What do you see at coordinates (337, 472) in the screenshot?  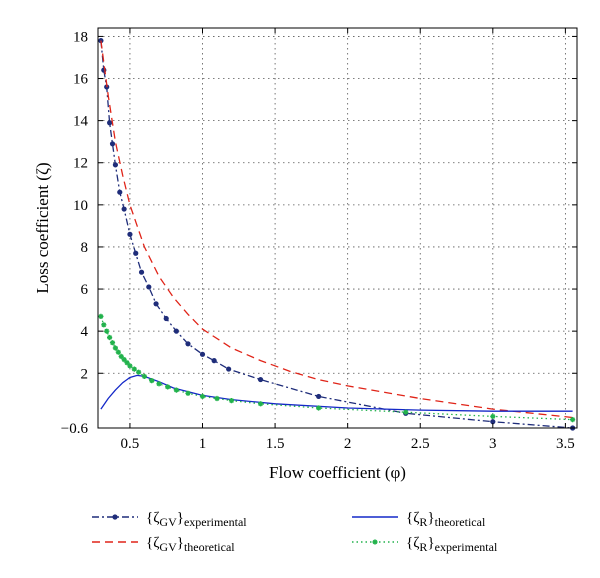 I see `x-axis-title: Flow coefficient (φ)` at bounding box center [337, 472].